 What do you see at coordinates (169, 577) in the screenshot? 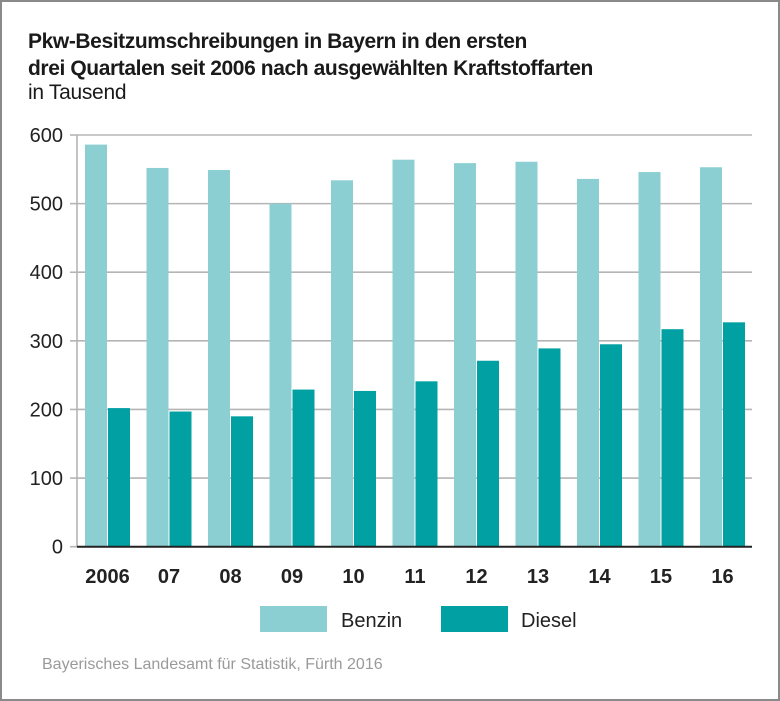
I see `x-tick-label: 07` at bounding box center [169, 577].